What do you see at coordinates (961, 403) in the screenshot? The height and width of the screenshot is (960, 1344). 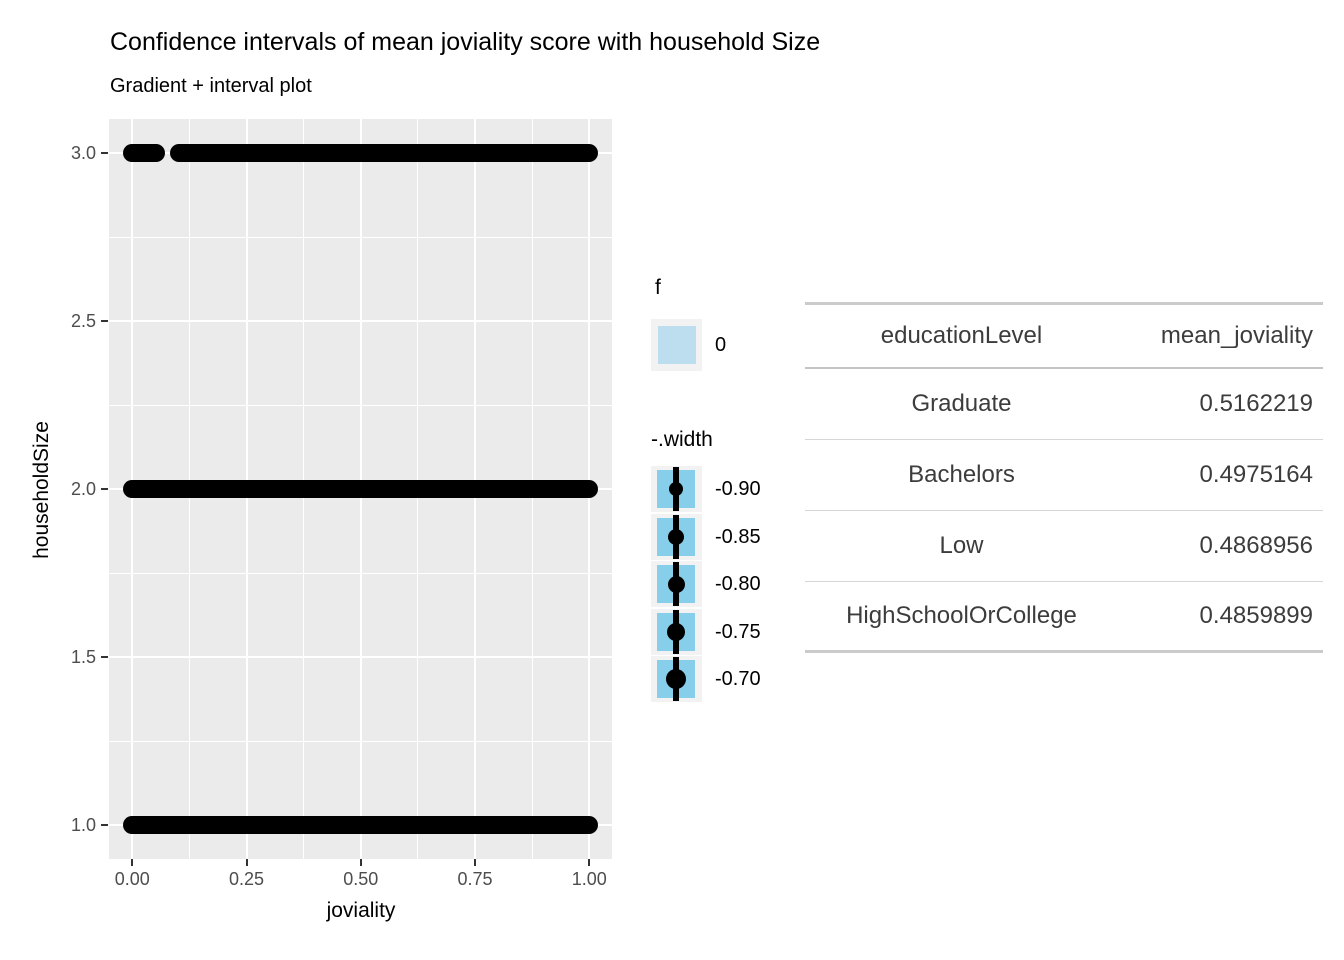 I see `table-cell-educationLevel: Graduate` at bounding box center [961, 403].